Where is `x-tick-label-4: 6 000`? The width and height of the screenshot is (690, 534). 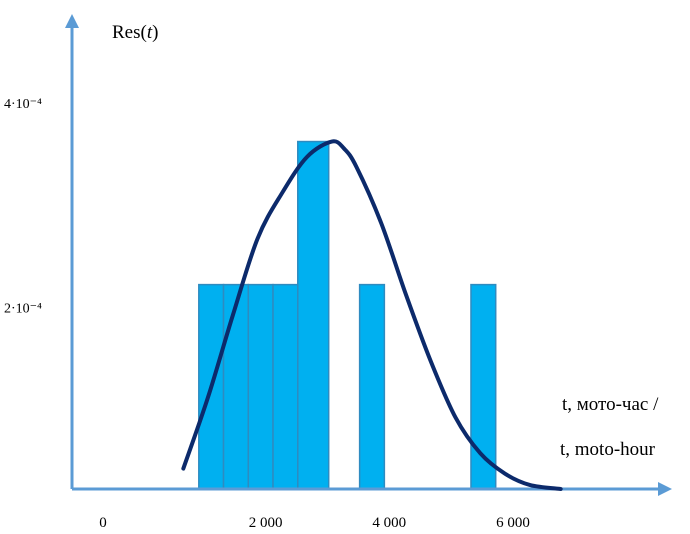 x-tick-label-4: 6 000 is located at coordinates (513, 523).